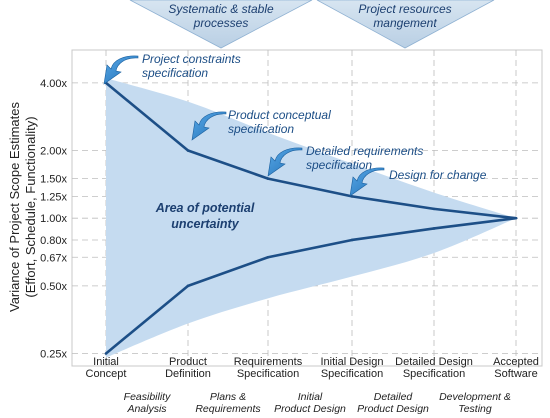 The height and width of the screenshot is (418, 550). Describe the element at coordinates (53, 355) in the screenshot. I see `y-tick-label-8: 0.25x` at that location.